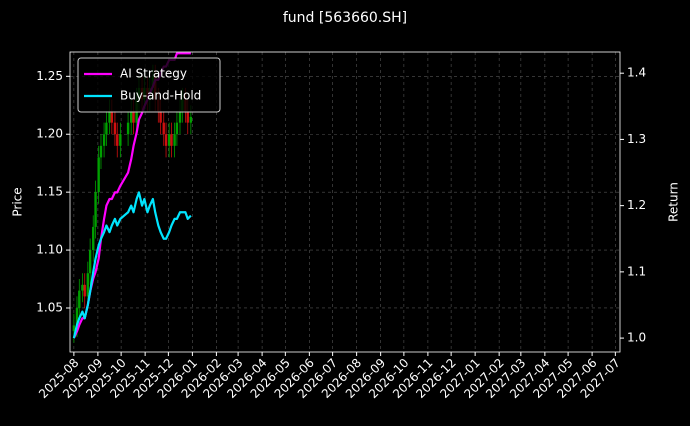  I want to click on y2-axis-label: Return, so click(674, 202).